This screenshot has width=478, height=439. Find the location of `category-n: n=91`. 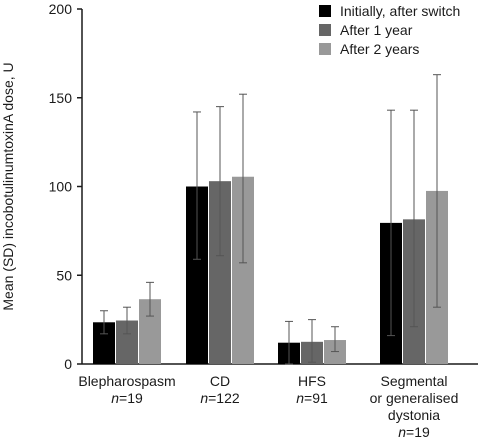

category-n: n=91 is located at coordinates (312, 398).